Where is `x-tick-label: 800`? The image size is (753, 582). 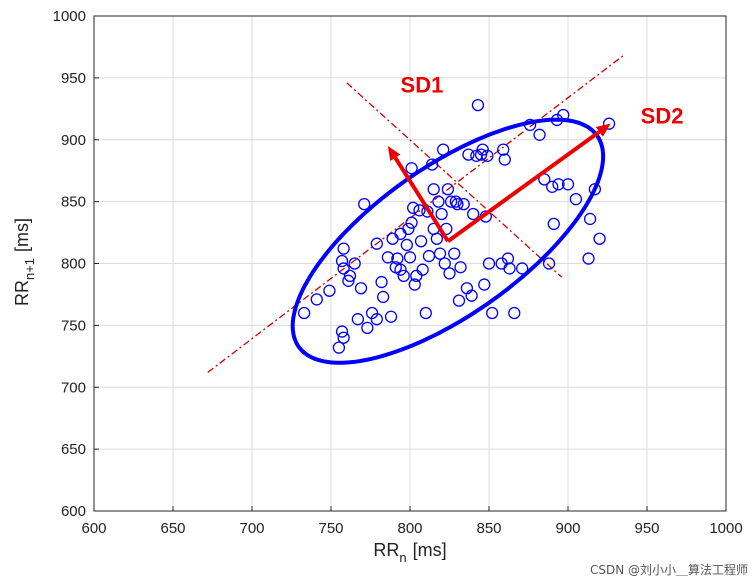
x-tick-label: 800 is located at coordinates (409, 528).